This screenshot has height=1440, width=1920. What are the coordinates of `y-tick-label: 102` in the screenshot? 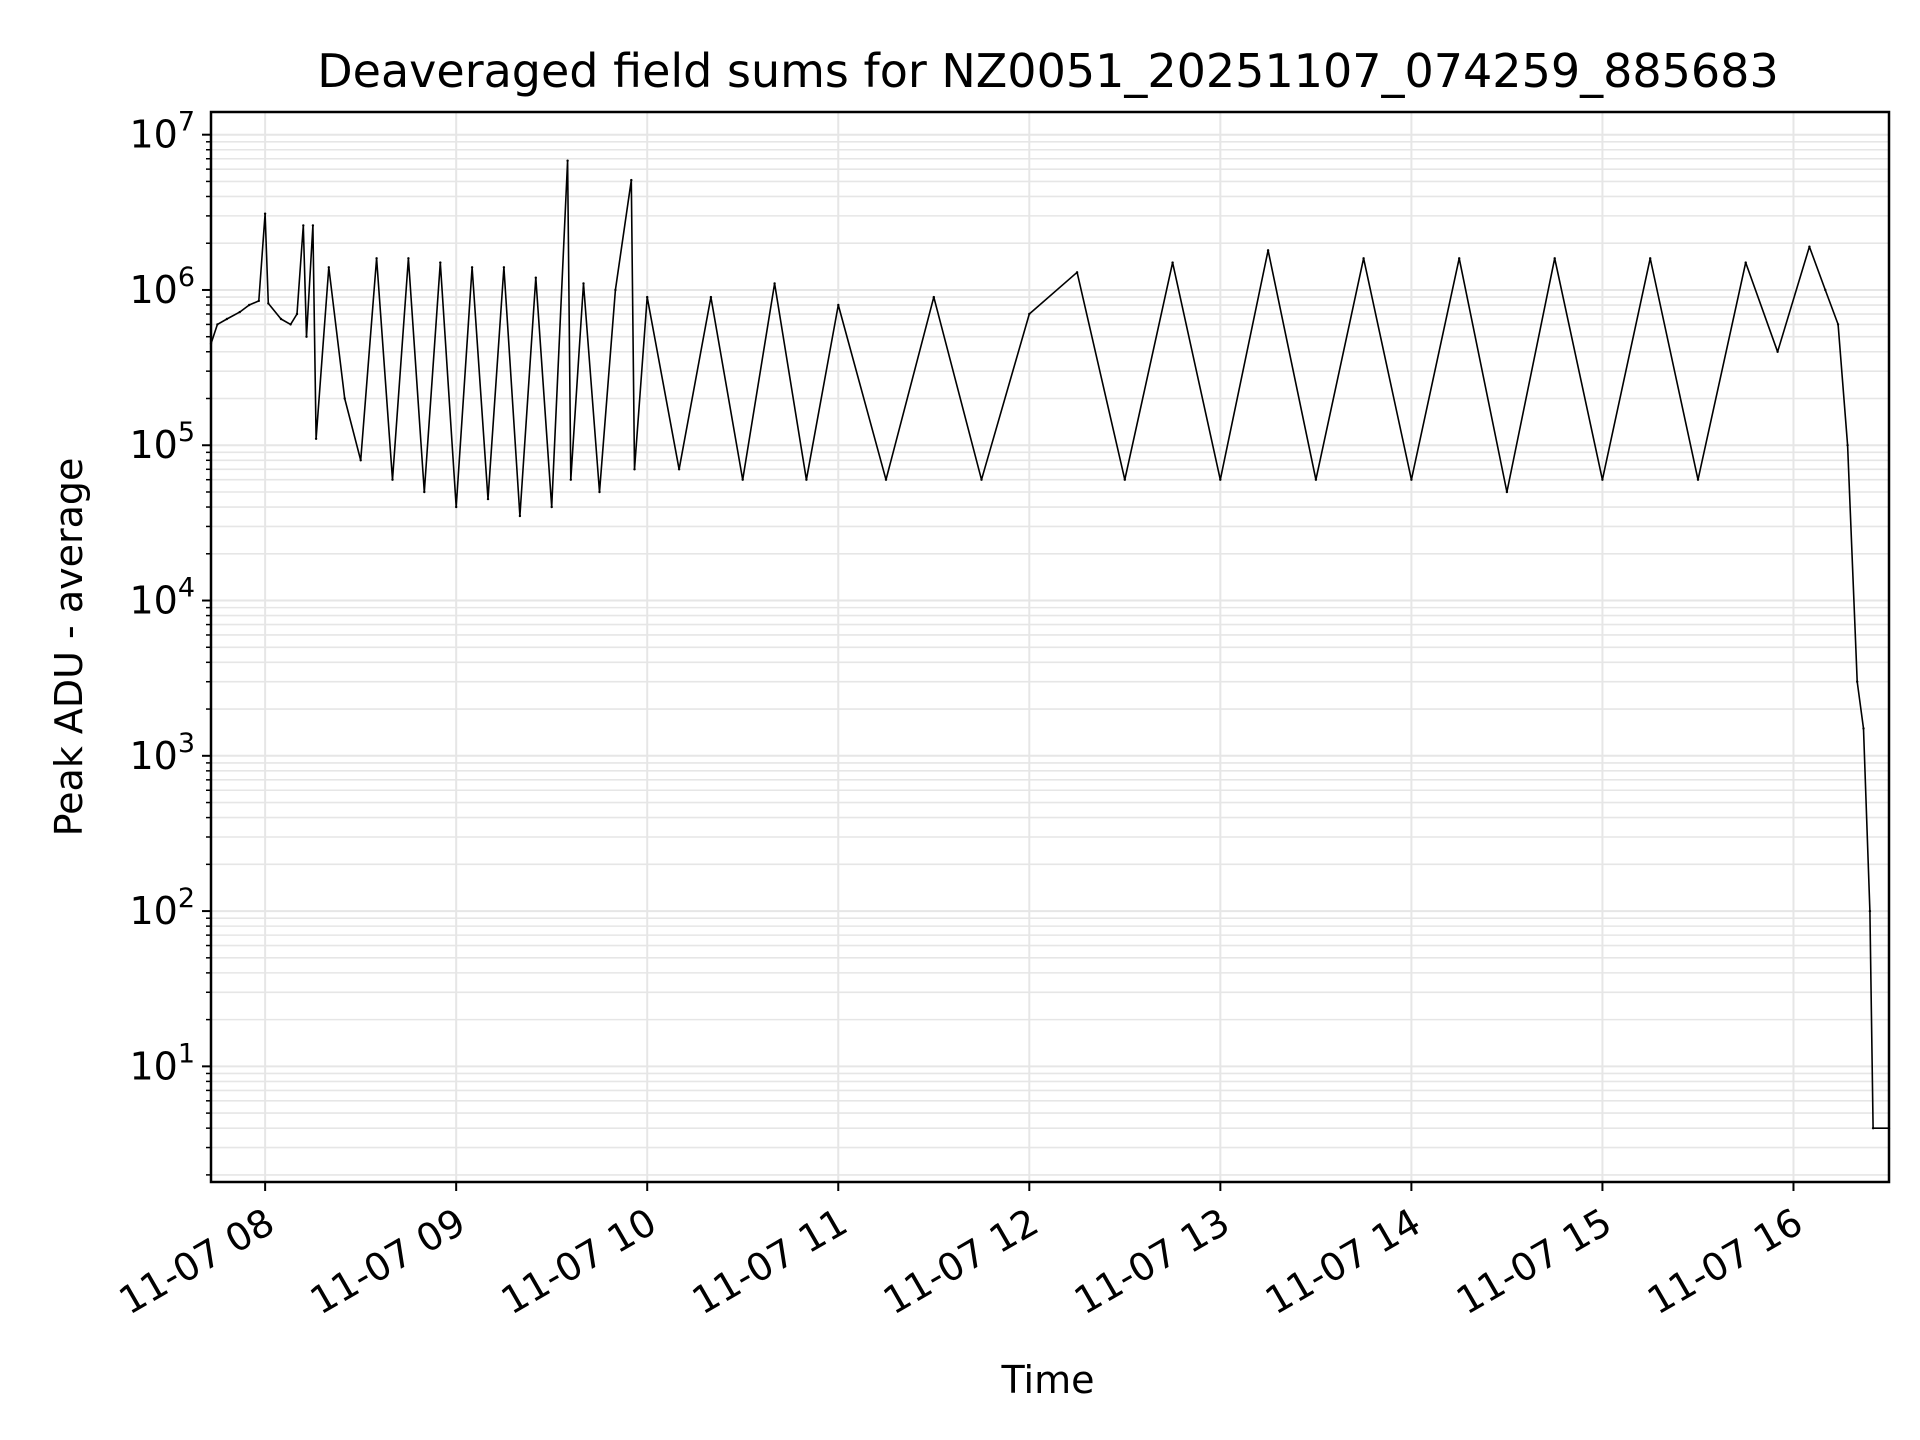 It's located at (162, 908).